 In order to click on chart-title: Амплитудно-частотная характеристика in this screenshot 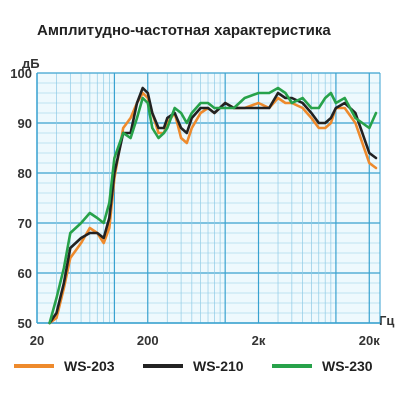, I will do `click(184, 30)`.